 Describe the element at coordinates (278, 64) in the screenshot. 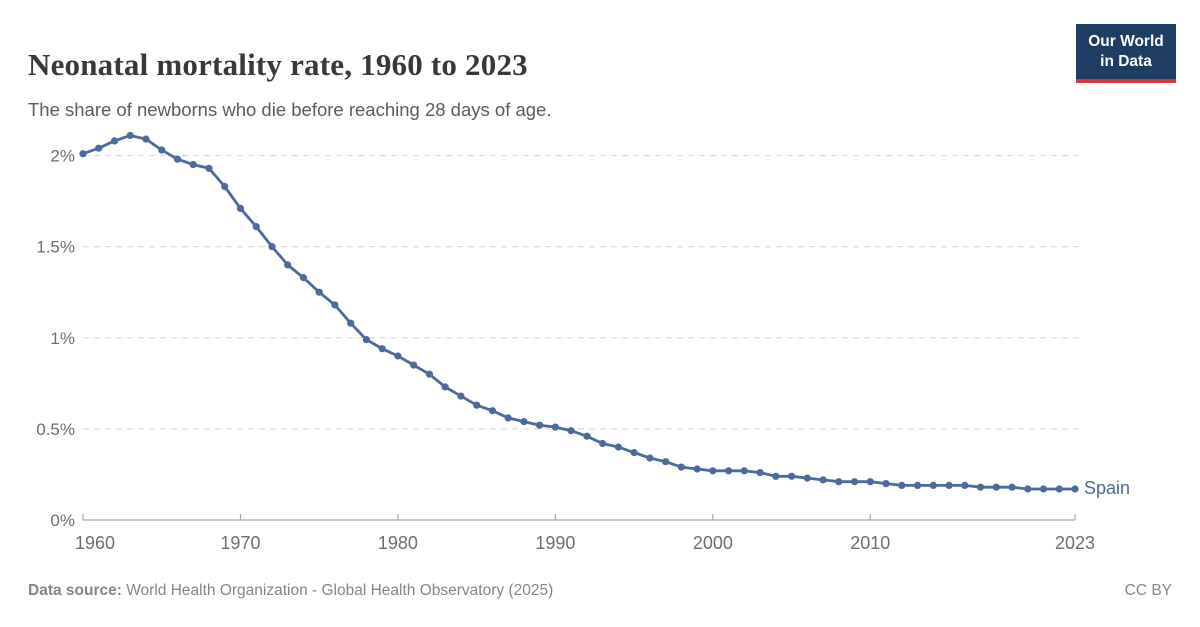

I see `page-title: Neonatal mortality rate, 1960 to 2023` at that location.